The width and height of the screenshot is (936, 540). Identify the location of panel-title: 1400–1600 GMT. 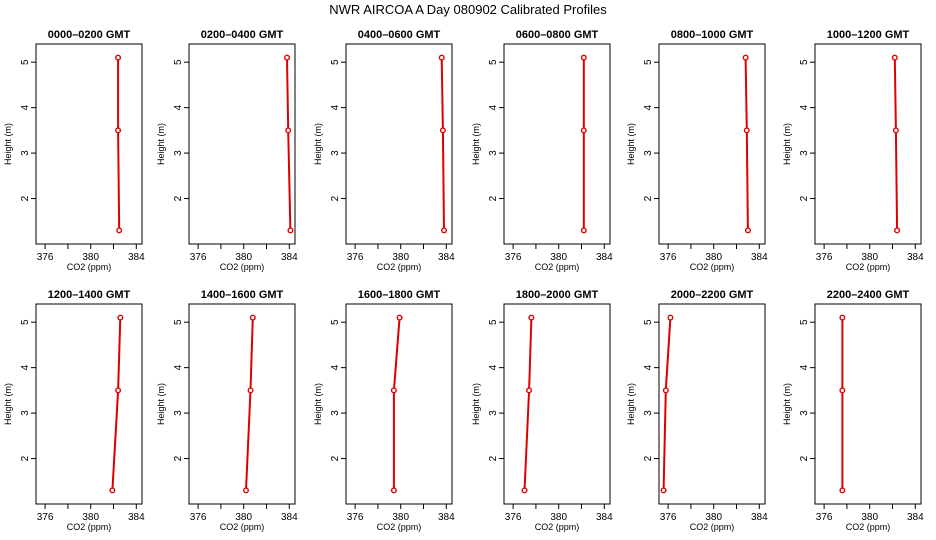
(242, 295).